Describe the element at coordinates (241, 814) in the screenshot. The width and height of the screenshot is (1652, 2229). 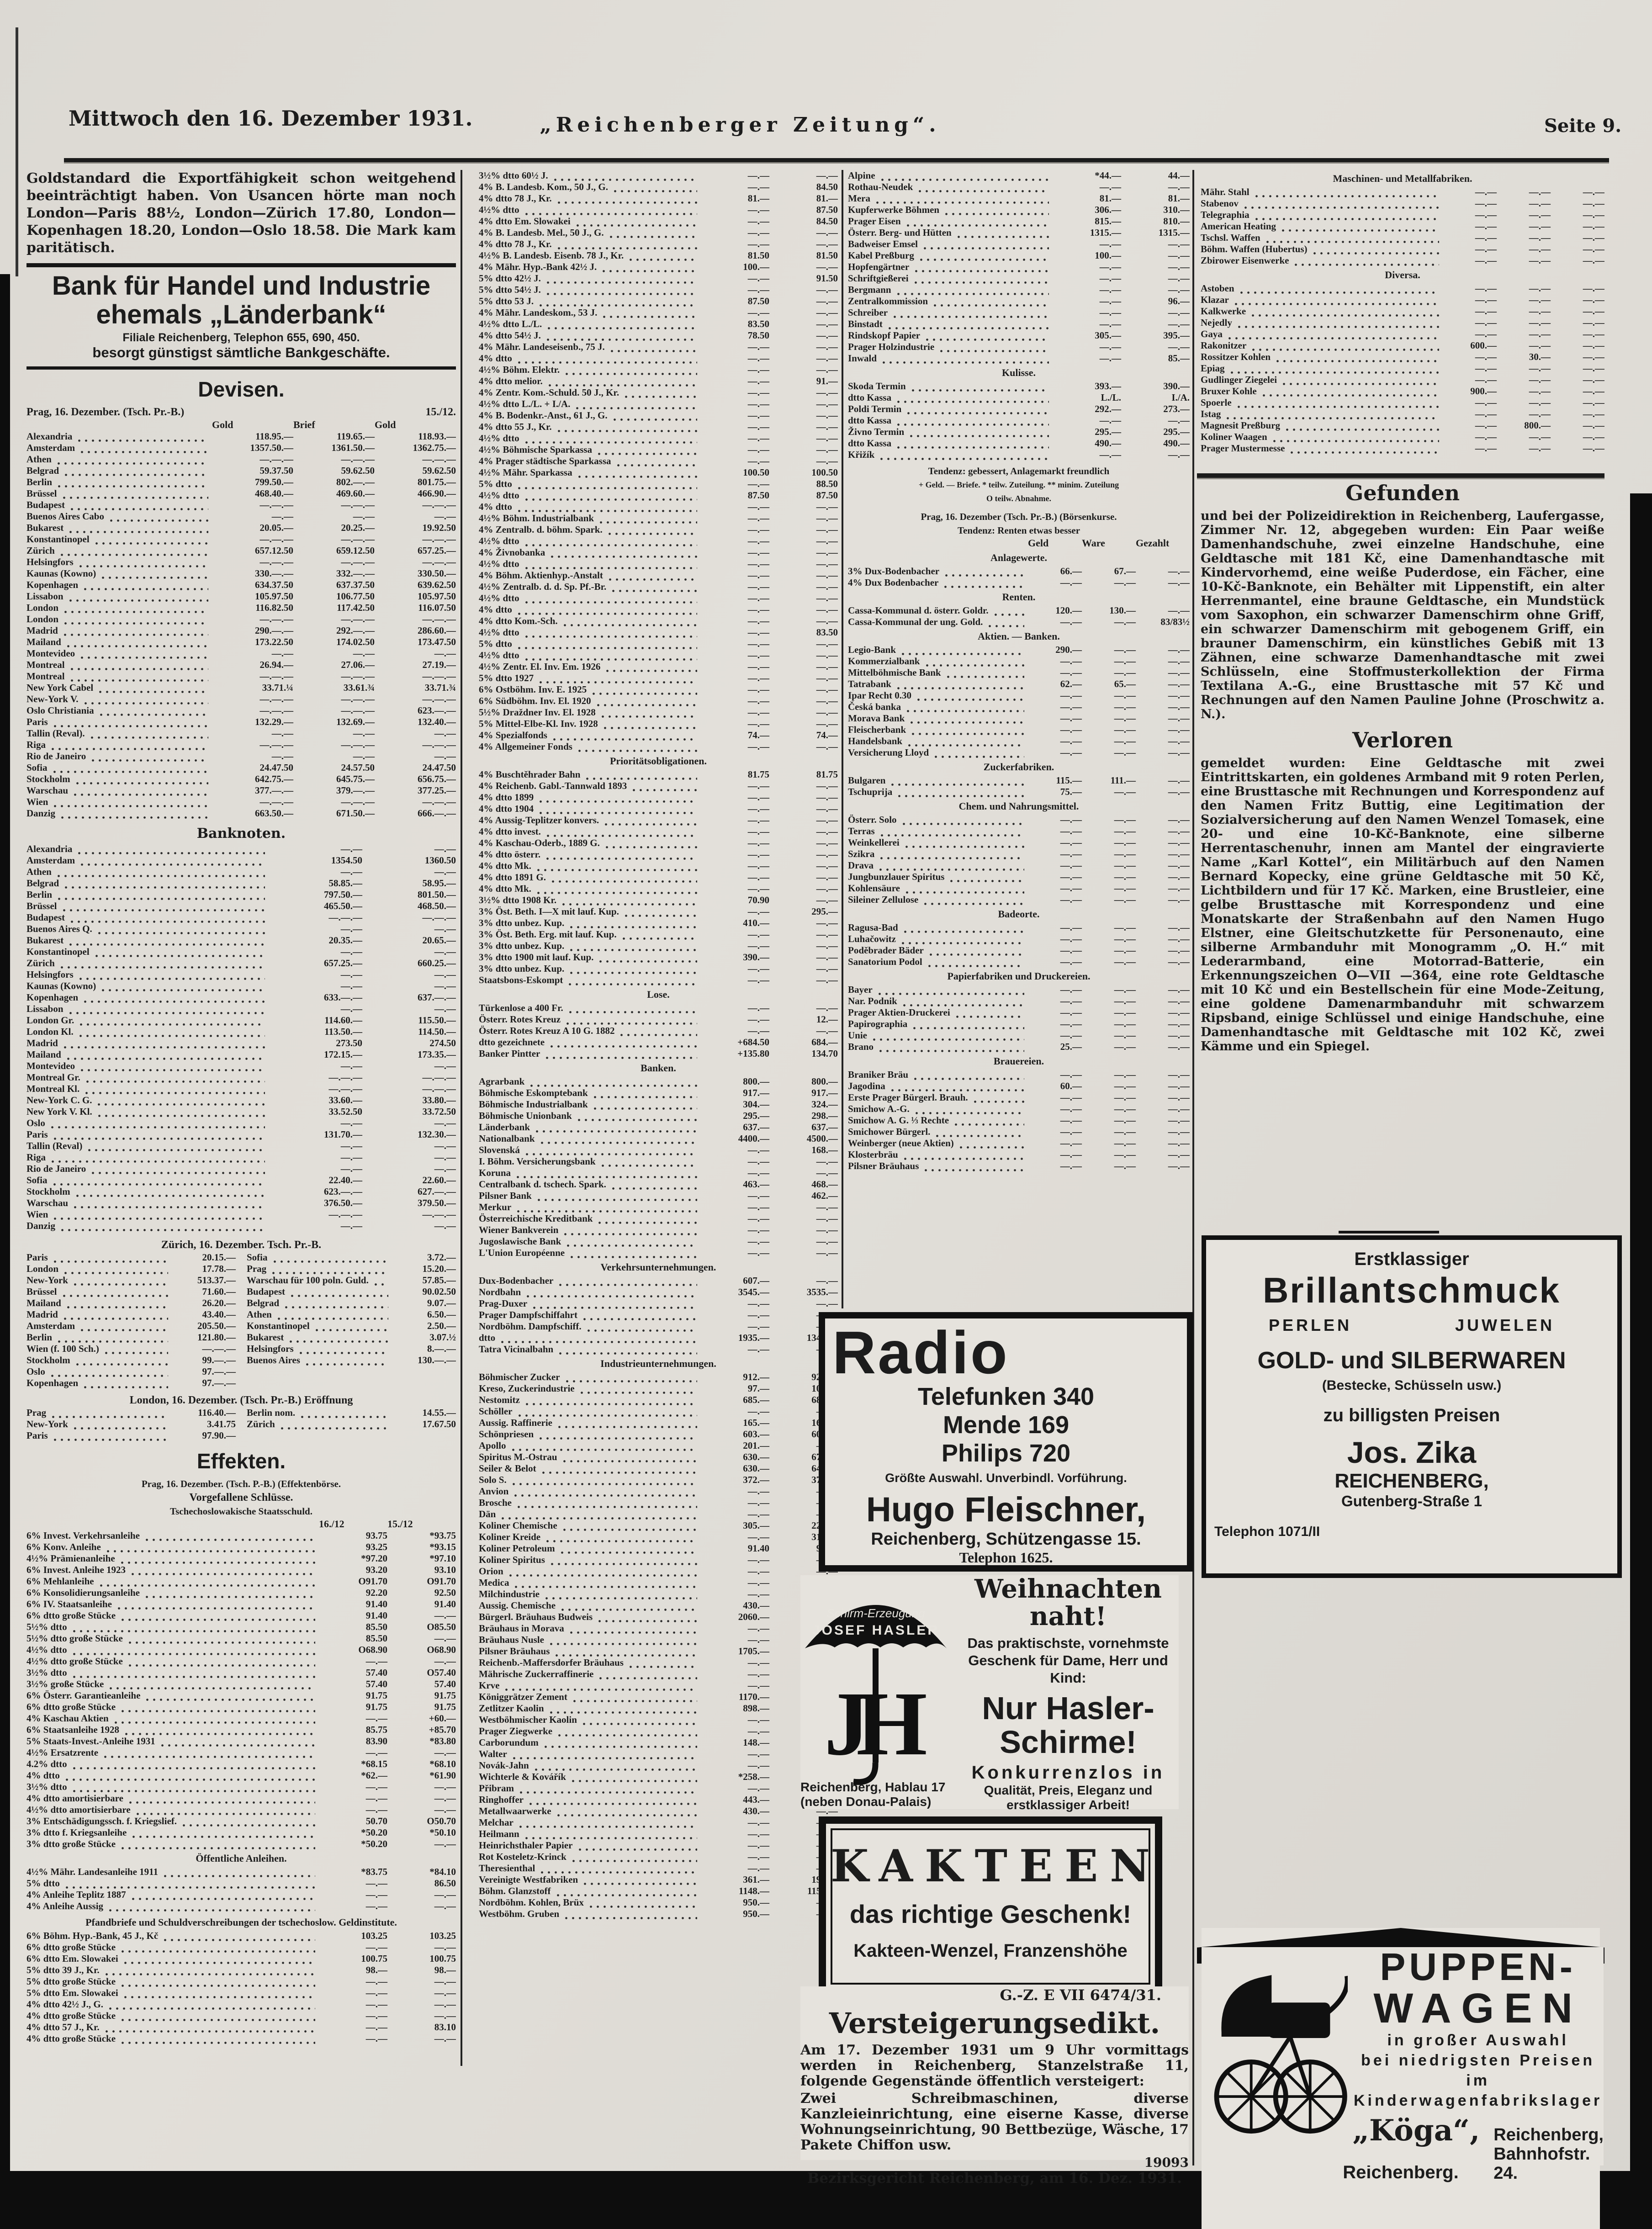
I see `quote-row: Danzig 663.50.— 671.50.— 666.—.—` at that location.